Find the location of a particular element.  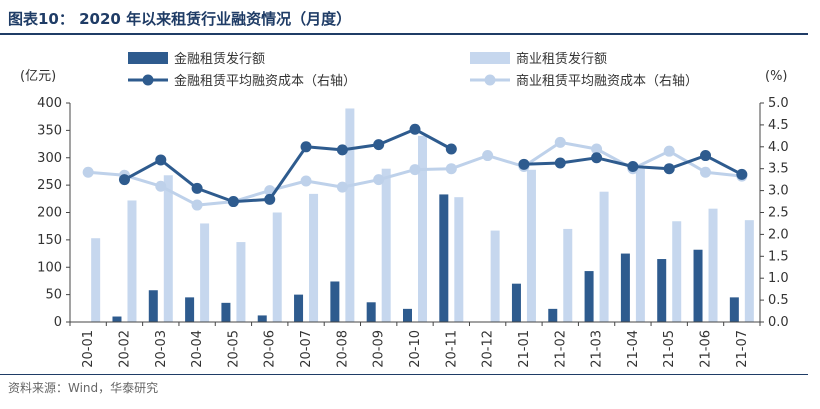

legend-label: 商业租赁发行额 is located at coordinates (561, 59).